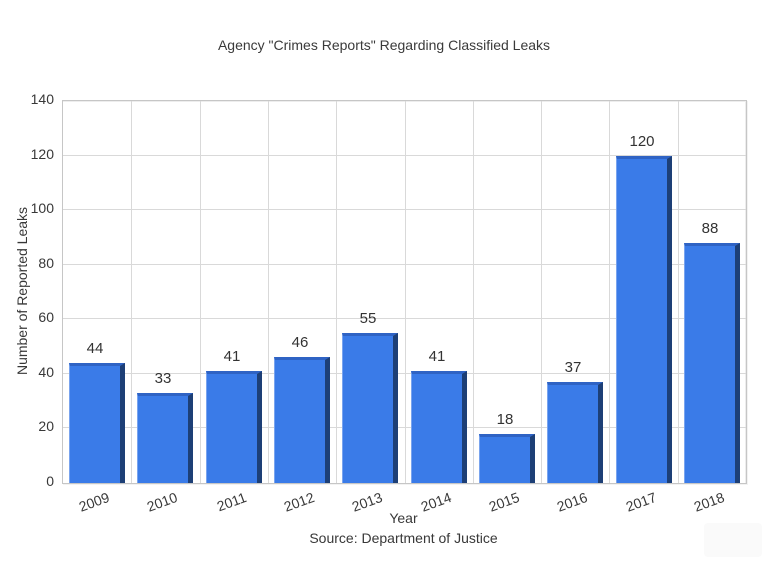  Describe the element at coordinates (573, 367) in the screenshot. I see `bar-value-label: 37` at that location.